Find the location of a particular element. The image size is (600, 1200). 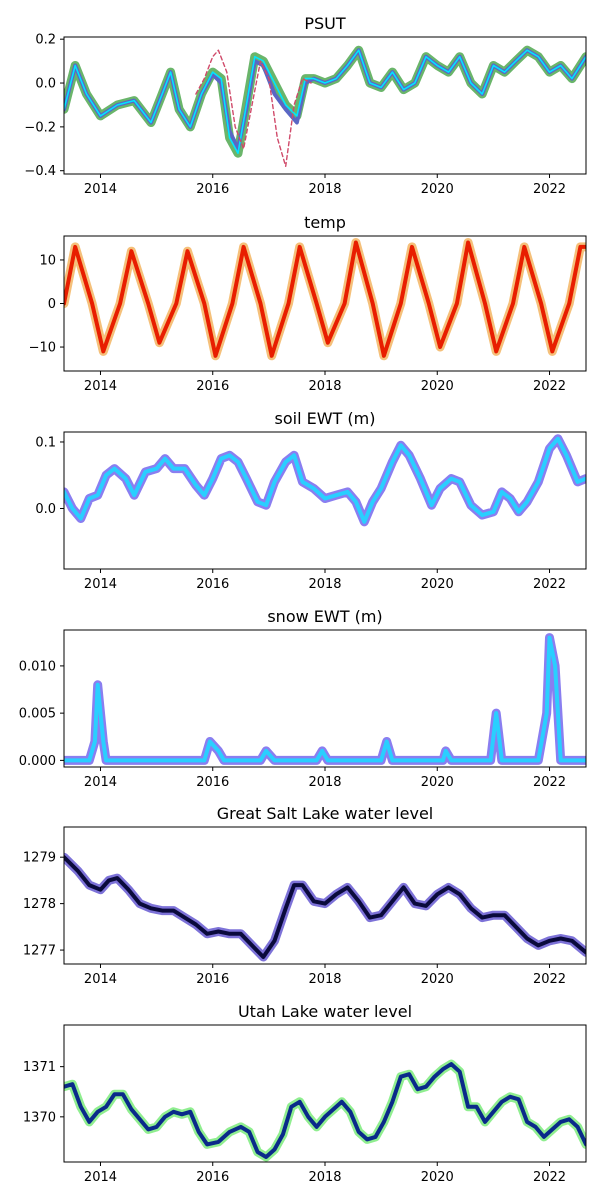

y-tick-label: −0.2 is located at coordinates (40, 127).